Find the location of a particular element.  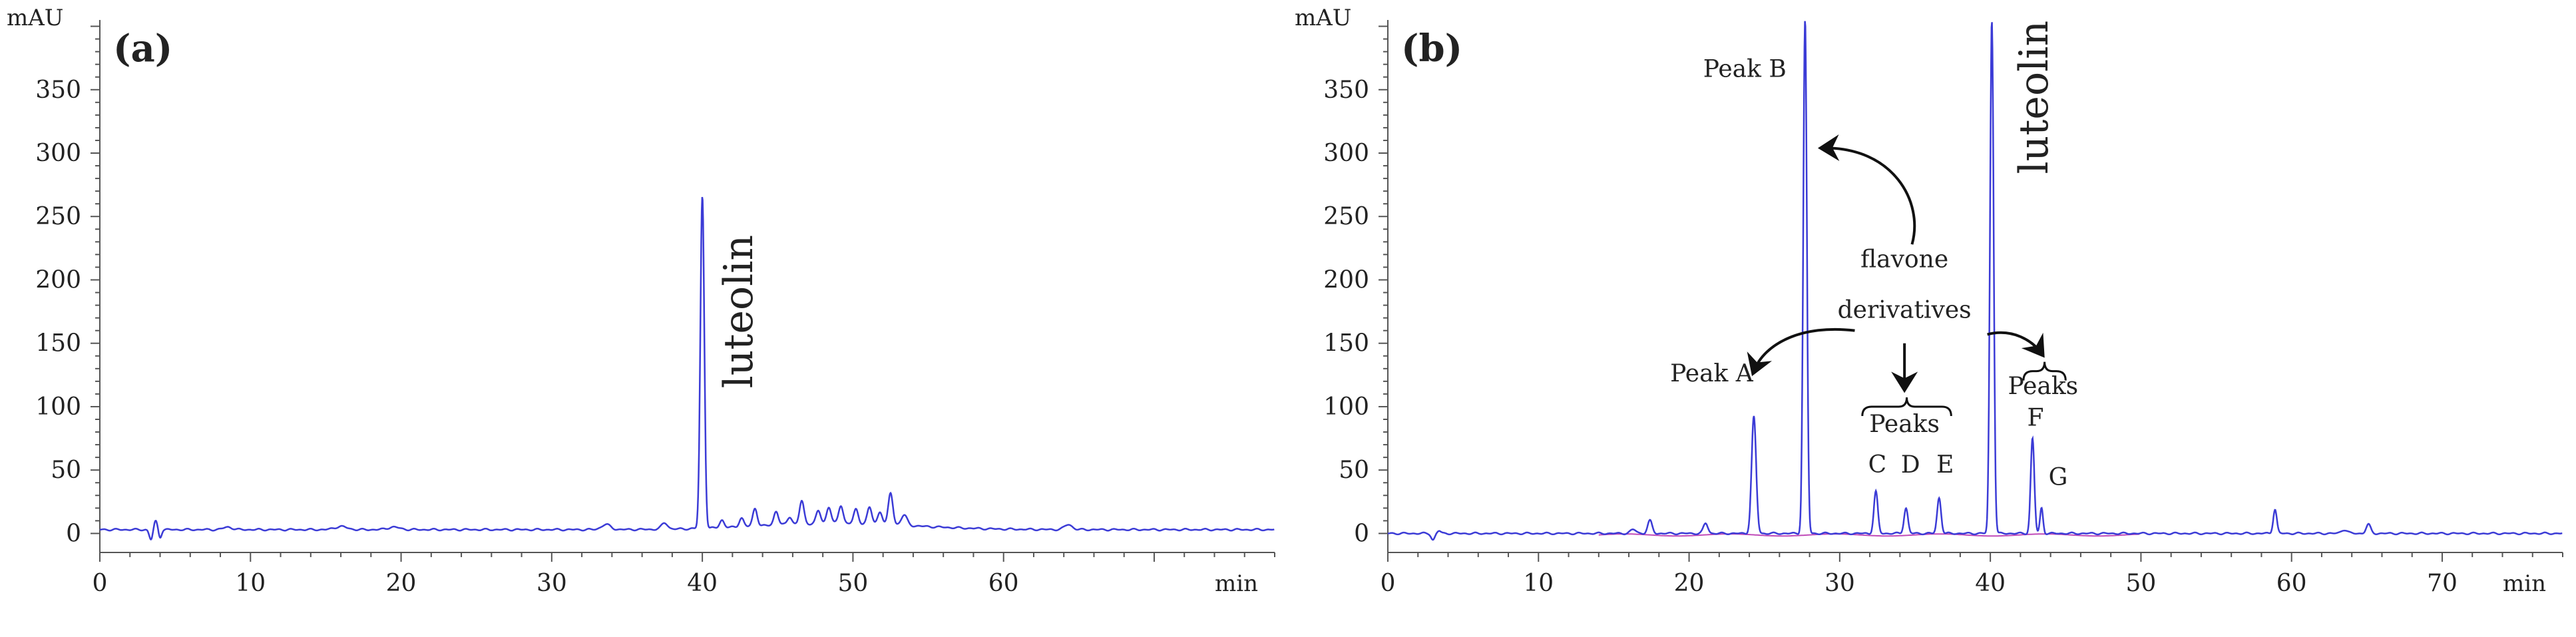

arrow-to-peak-b is located at coordinates (1866, 189).